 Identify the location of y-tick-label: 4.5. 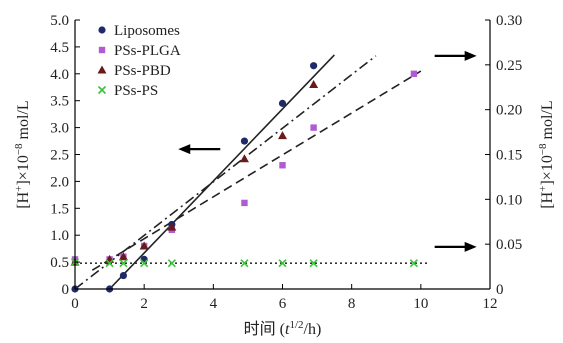
(59, 48).